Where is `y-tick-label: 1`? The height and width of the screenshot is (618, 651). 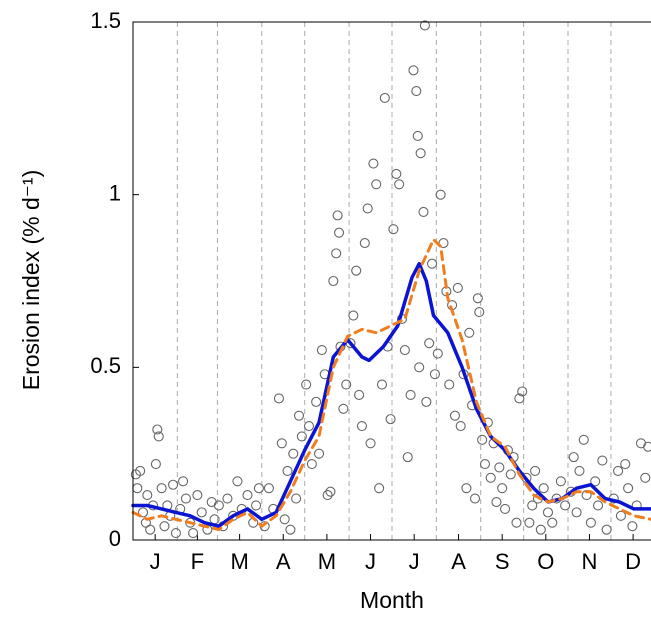
y-tick-label: 1 is located at coordinates (115, 192).